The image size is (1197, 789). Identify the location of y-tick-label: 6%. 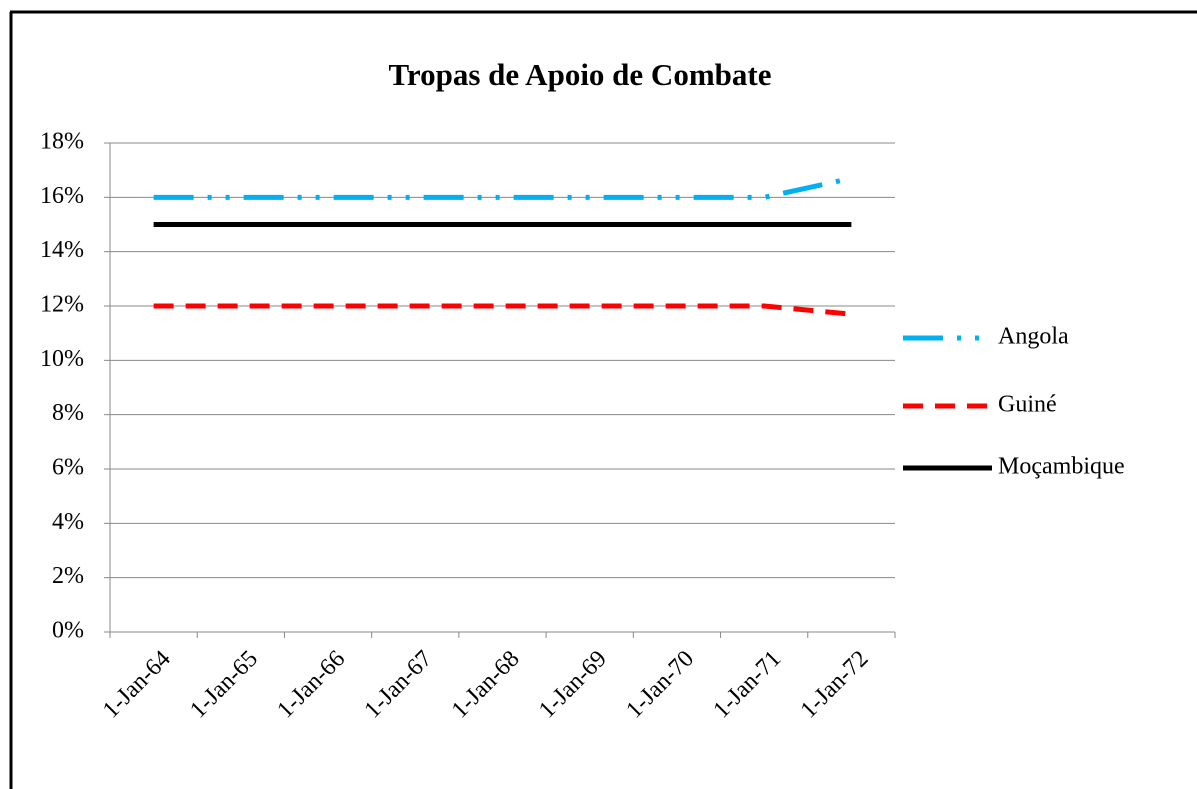
(68, 468).